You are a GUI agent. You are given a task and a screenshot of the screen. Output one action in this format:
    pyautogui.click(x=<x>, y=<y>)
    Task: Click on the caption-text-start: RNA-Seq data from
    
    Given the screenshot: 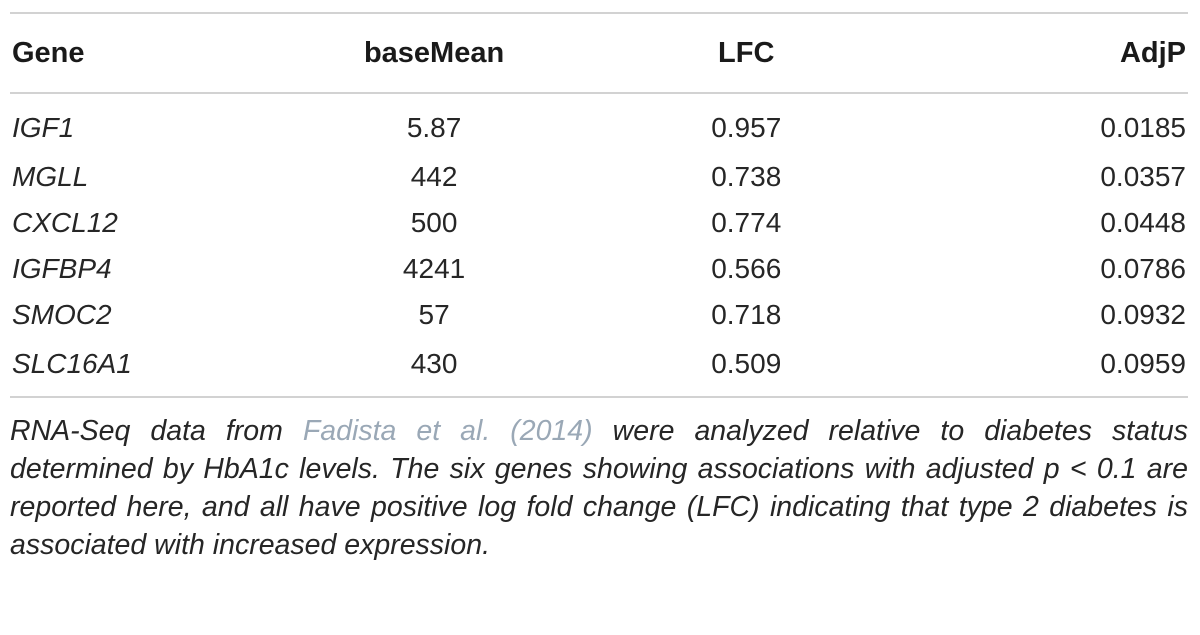 What is the action you would take?
    pyautogui.click(x=156, y=431)
    